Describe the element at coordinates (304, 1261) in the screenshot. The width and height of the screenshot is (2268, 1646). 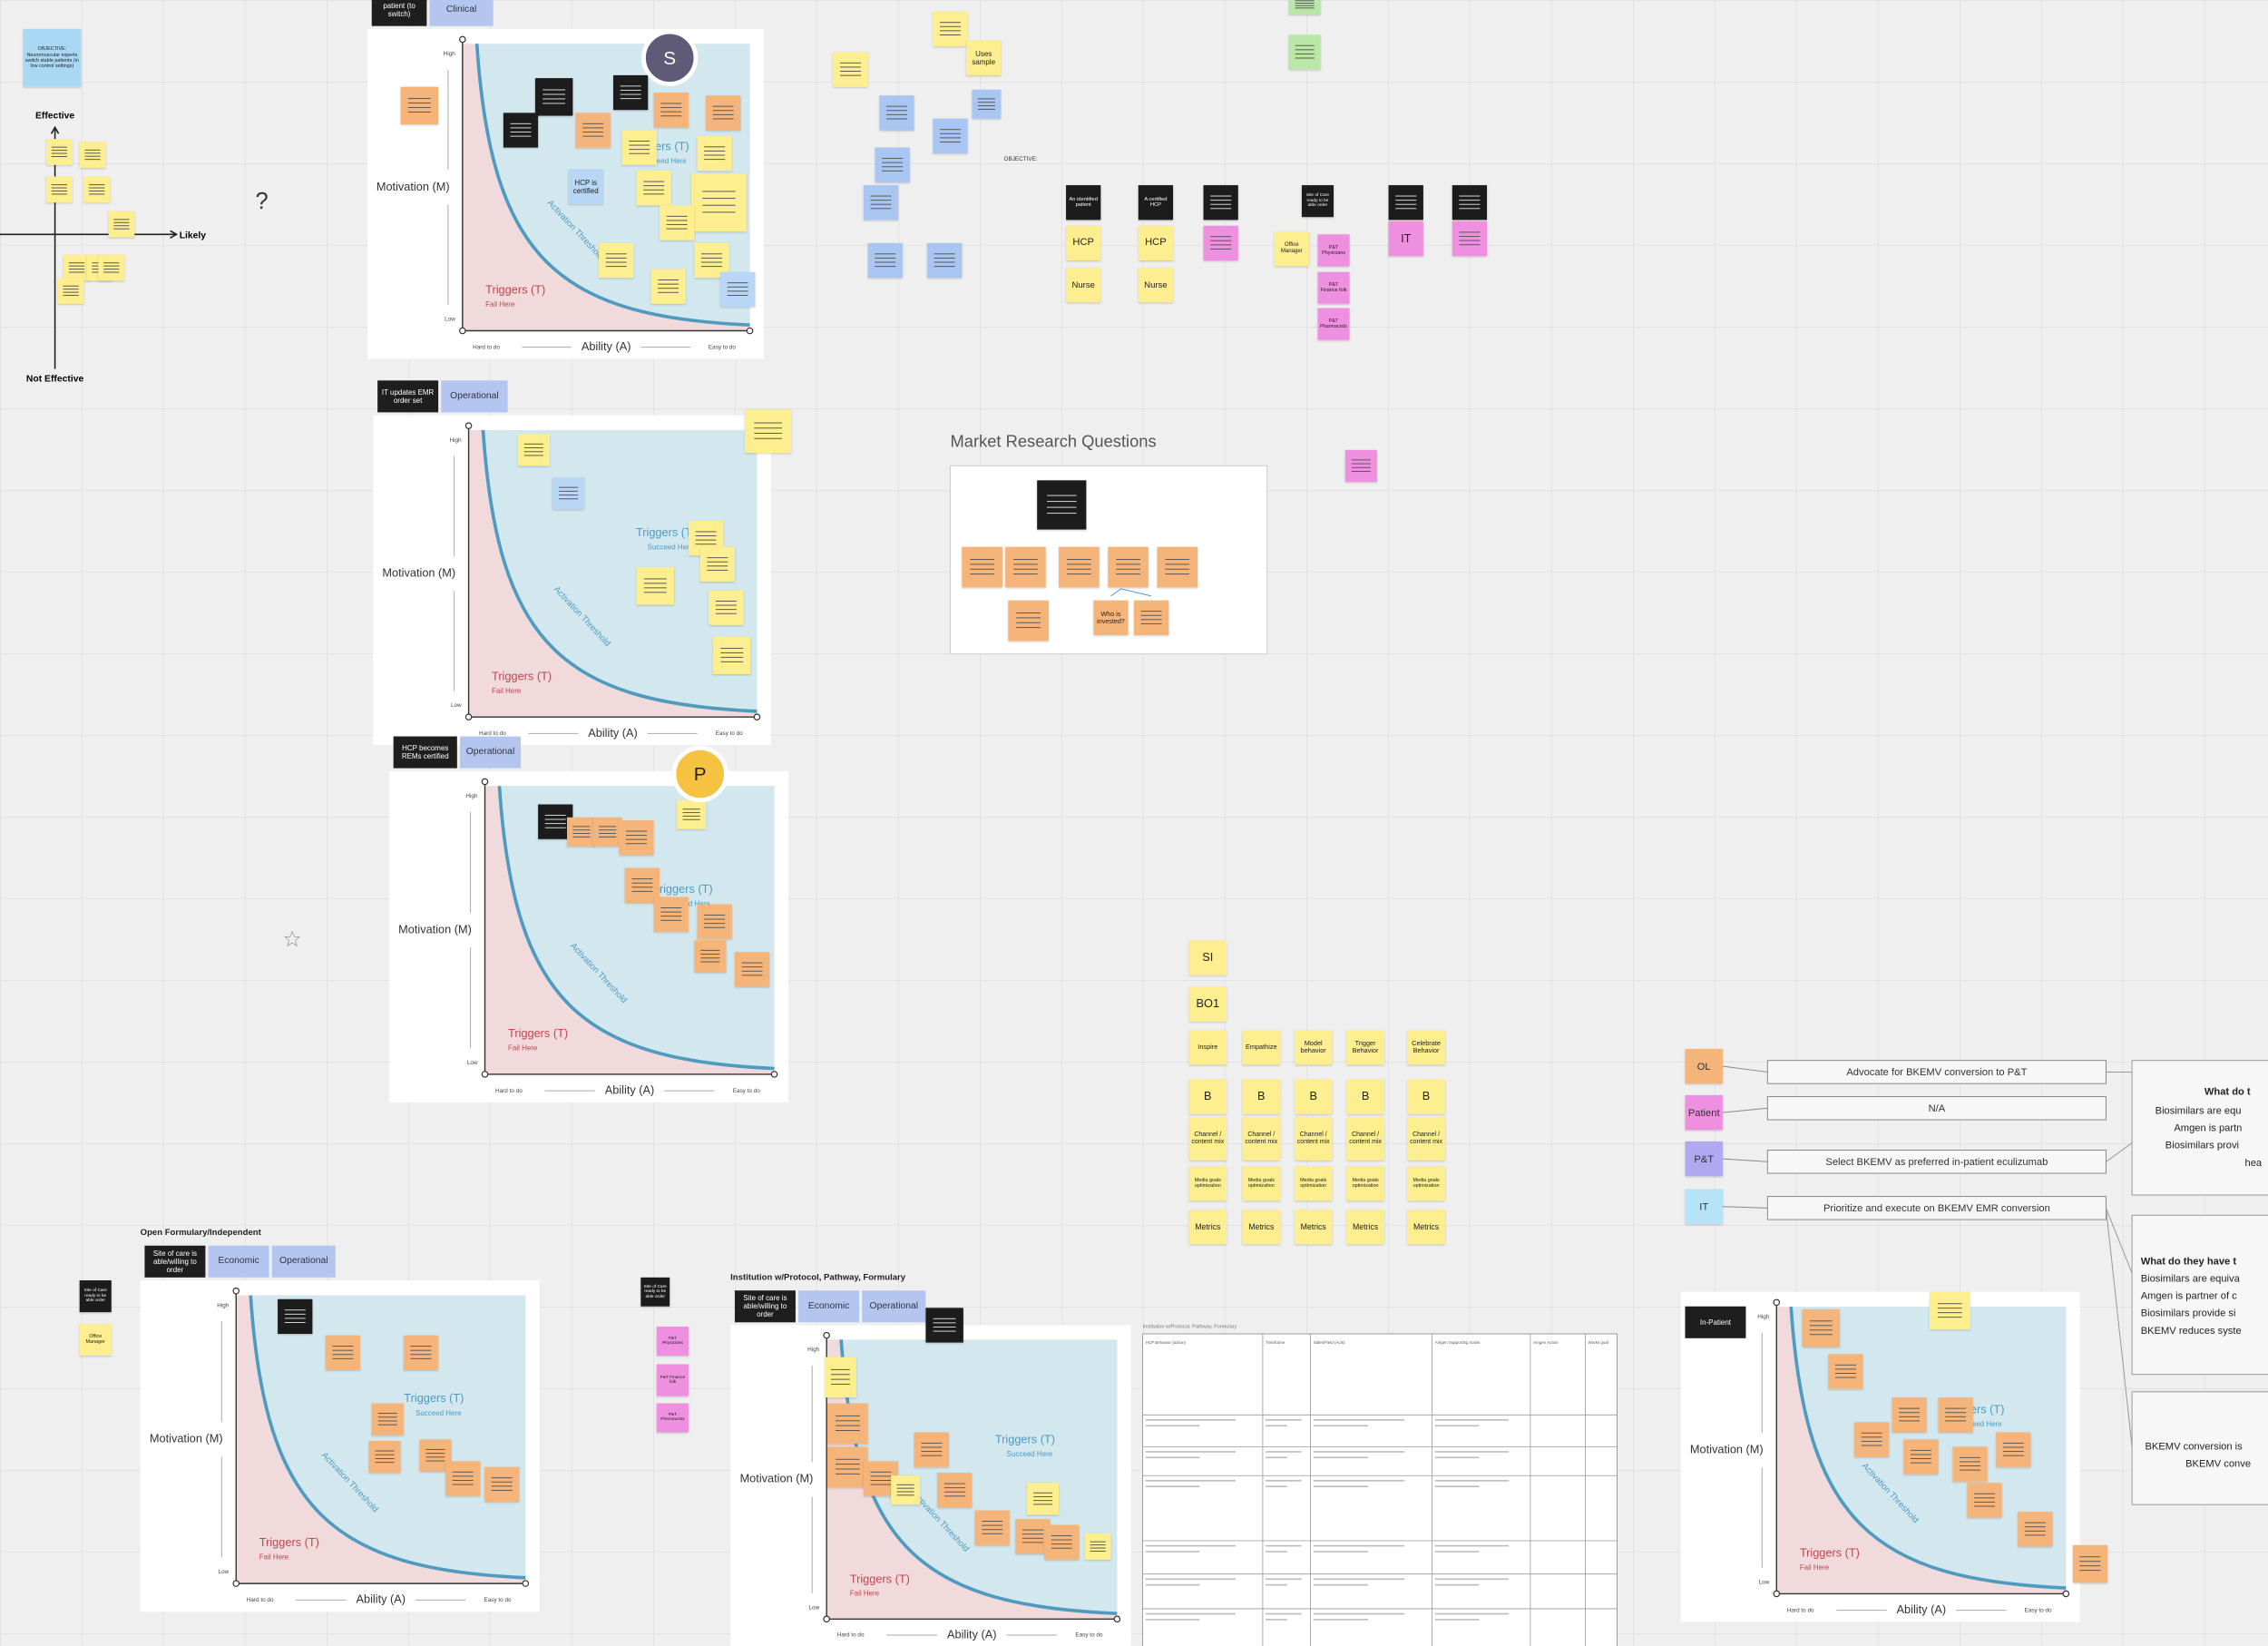
I see `category-tag-label-text: Operational` at that location.